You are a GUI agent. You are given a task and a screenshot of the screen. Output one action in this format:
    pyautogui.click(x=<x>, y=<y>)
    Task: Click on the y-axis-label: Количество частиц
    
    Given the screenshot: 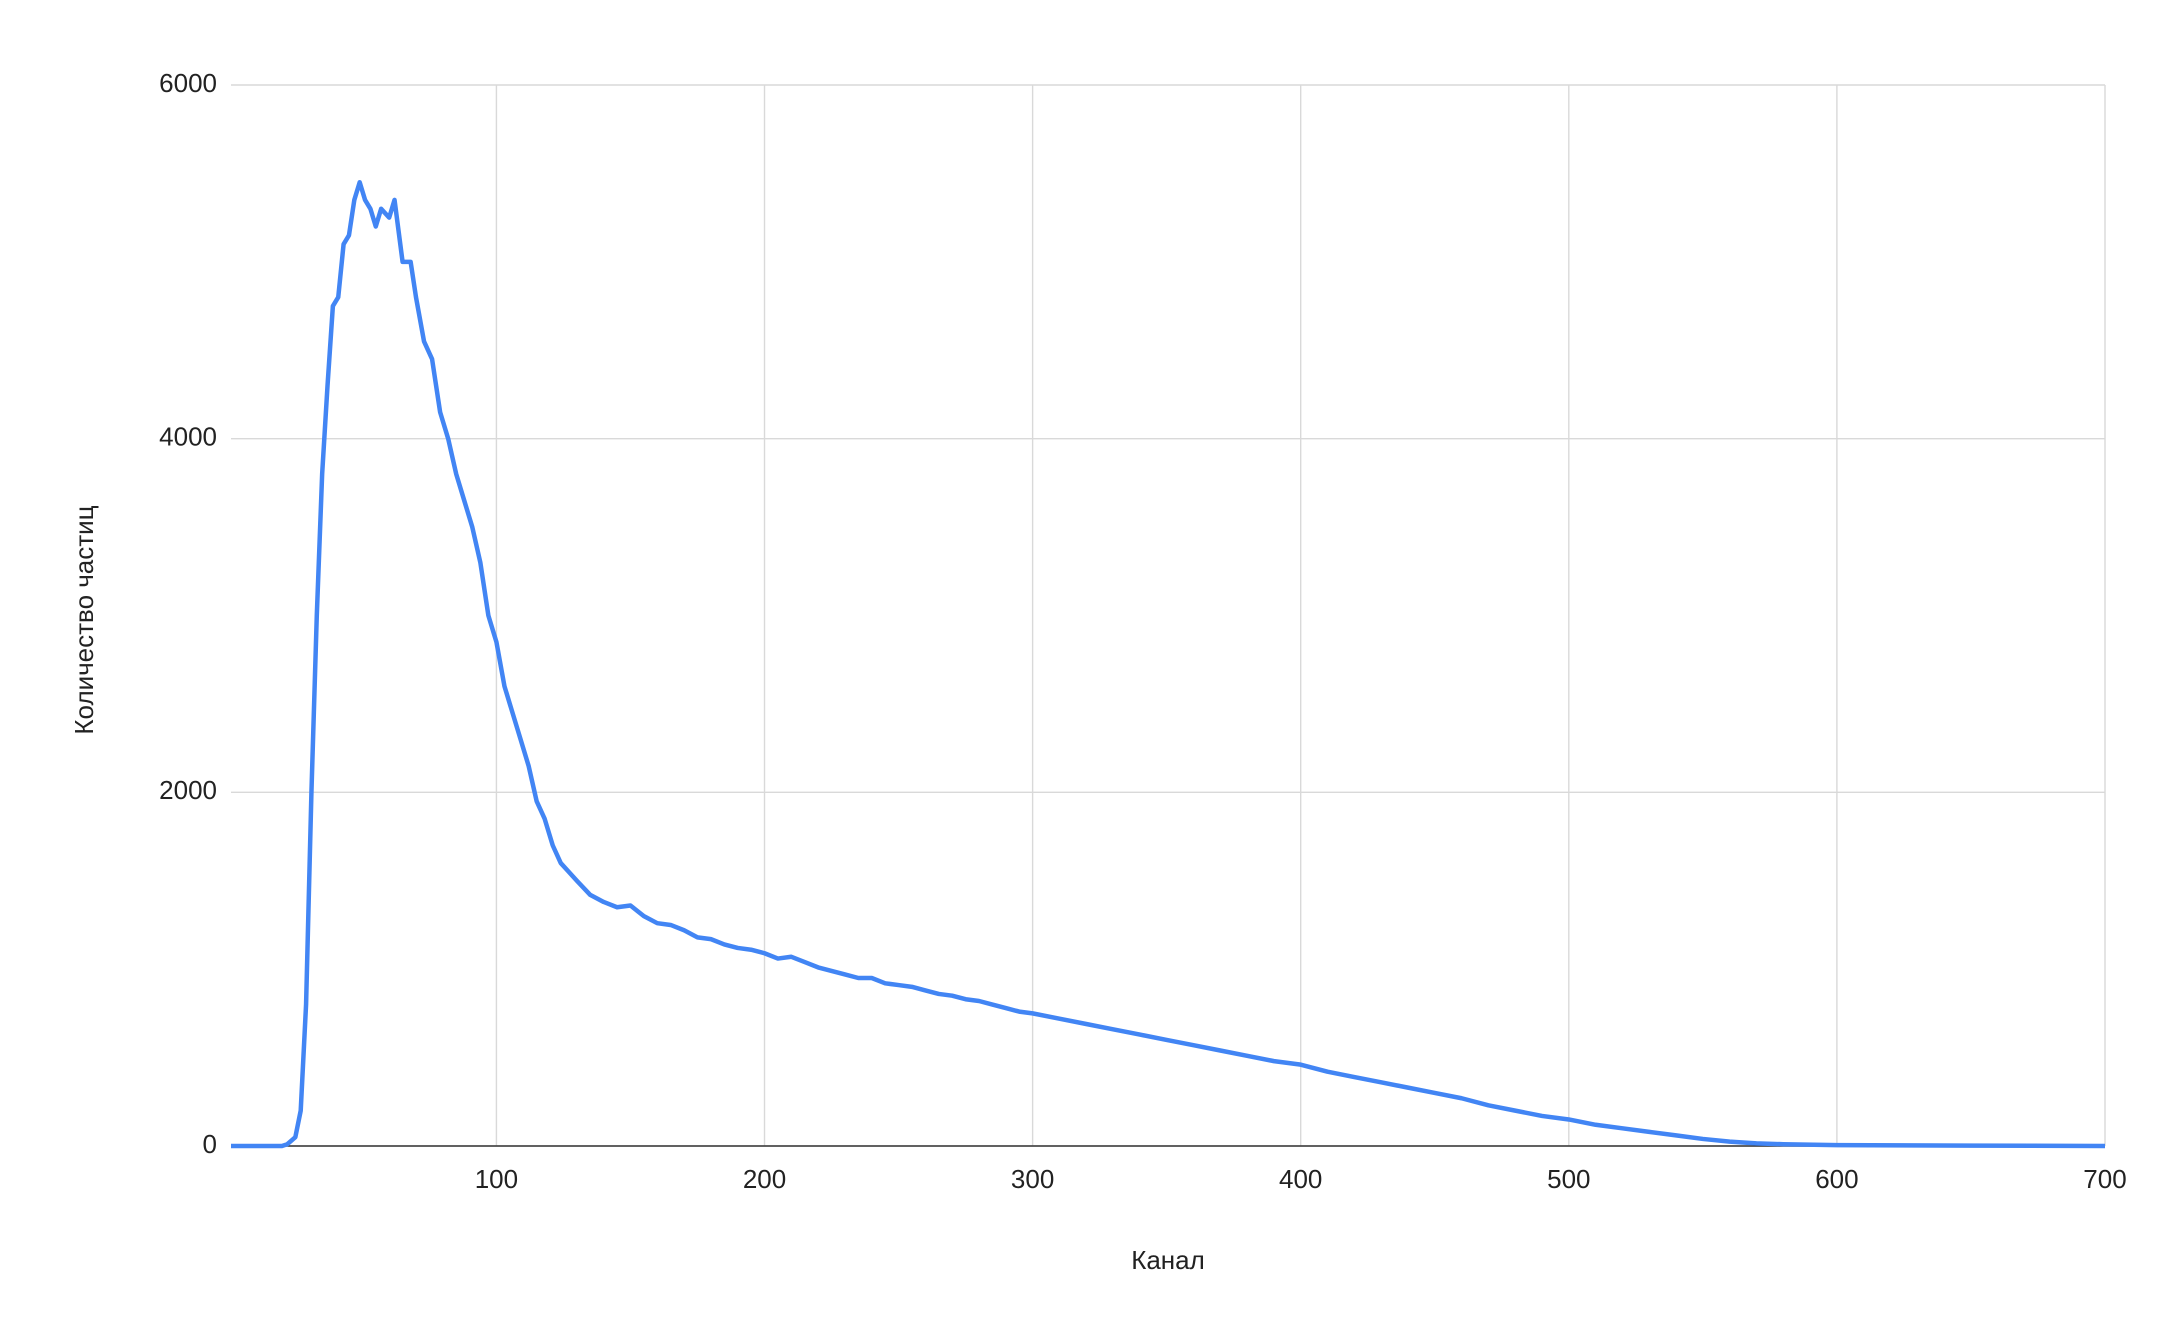 What is the action you would take?
    pyautogui.click(x=84, y=619)
    